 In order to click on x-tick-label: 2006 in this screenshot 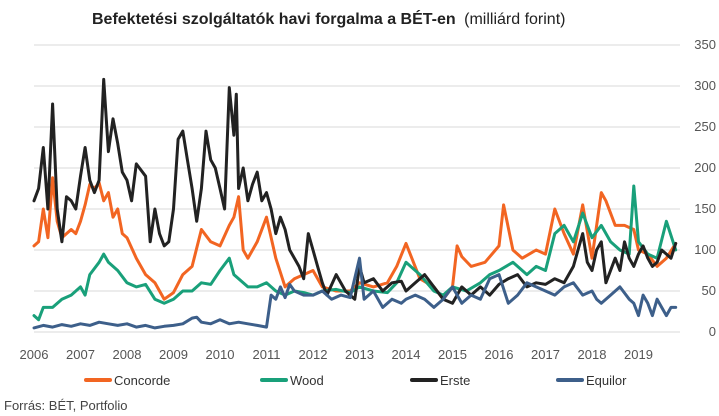, I will do `click(34, 354)`.